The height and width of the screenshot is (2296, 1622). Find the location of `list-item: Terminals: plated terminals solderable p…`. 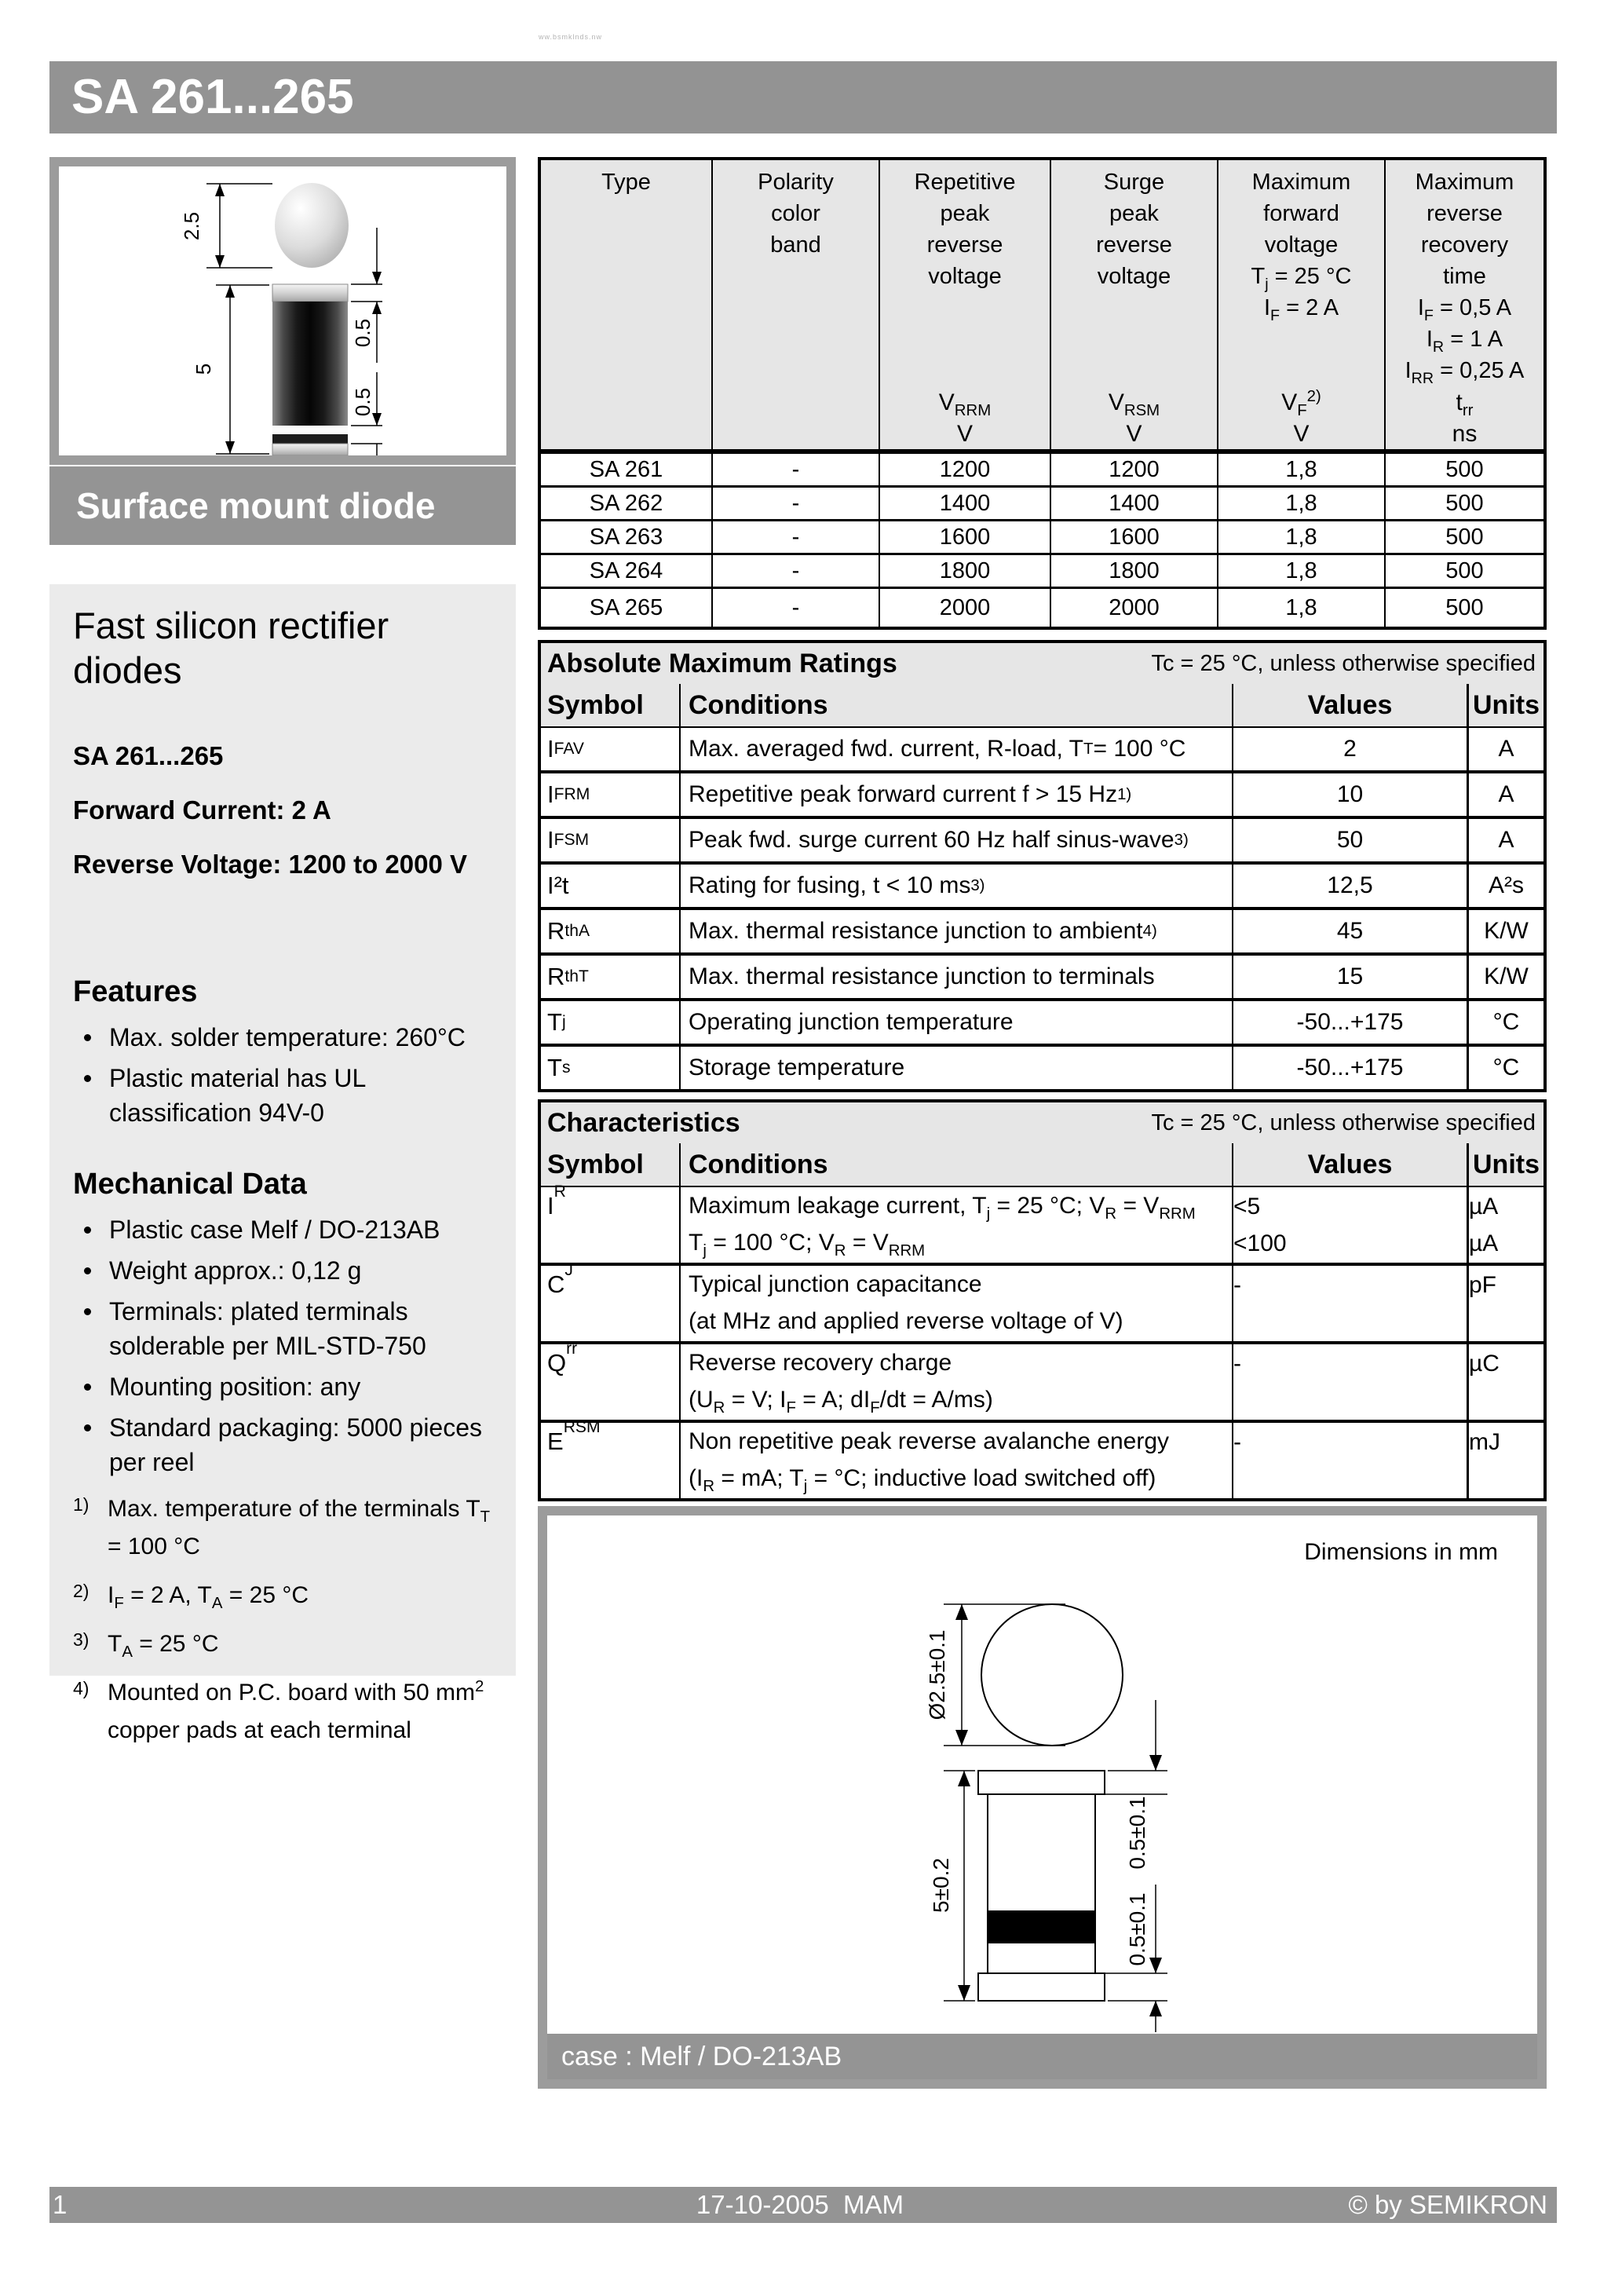

list-item: Terminals: plated terminals solderable p… is located at coordinates (288, 1328).